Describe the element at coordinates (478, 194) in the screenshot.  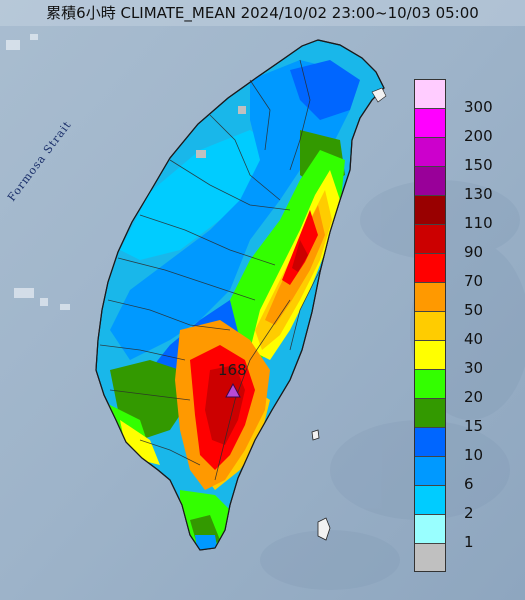
I see `legend-label: 130` at that location.